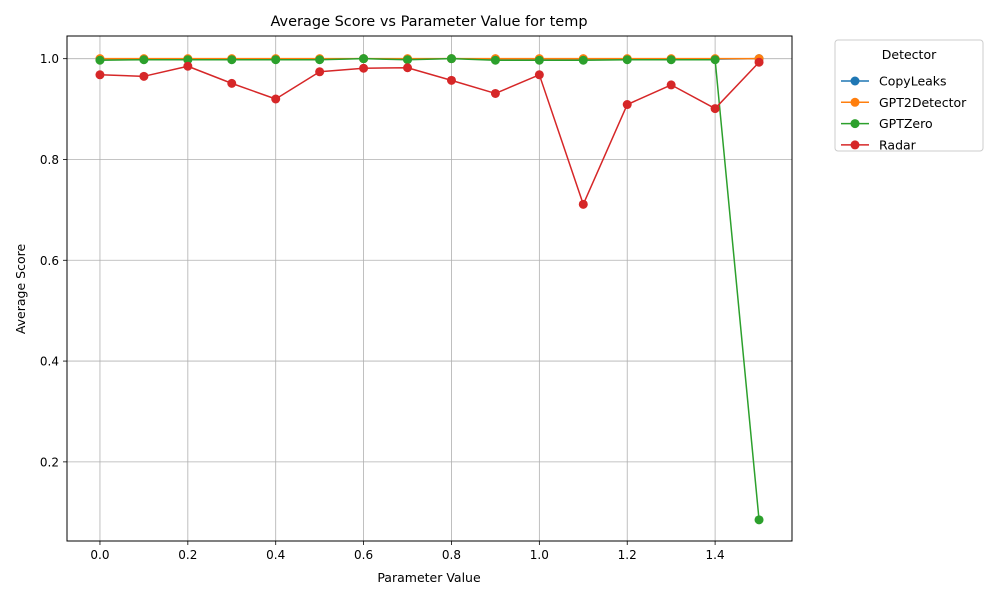  I want to click on x-tick-label: 1.0, so click(539, 555).